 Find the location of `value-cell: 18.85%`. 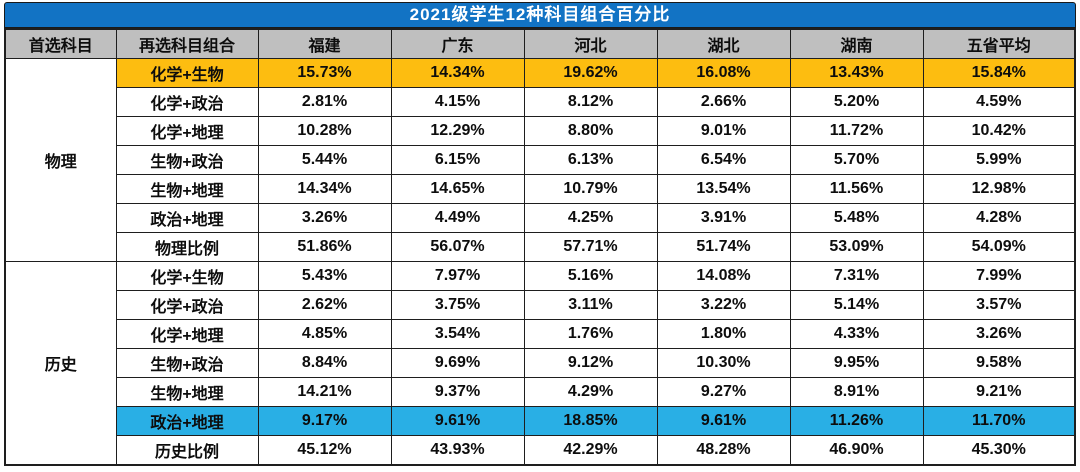

value-cell: 18.85% is located at coordinates (590, 421).